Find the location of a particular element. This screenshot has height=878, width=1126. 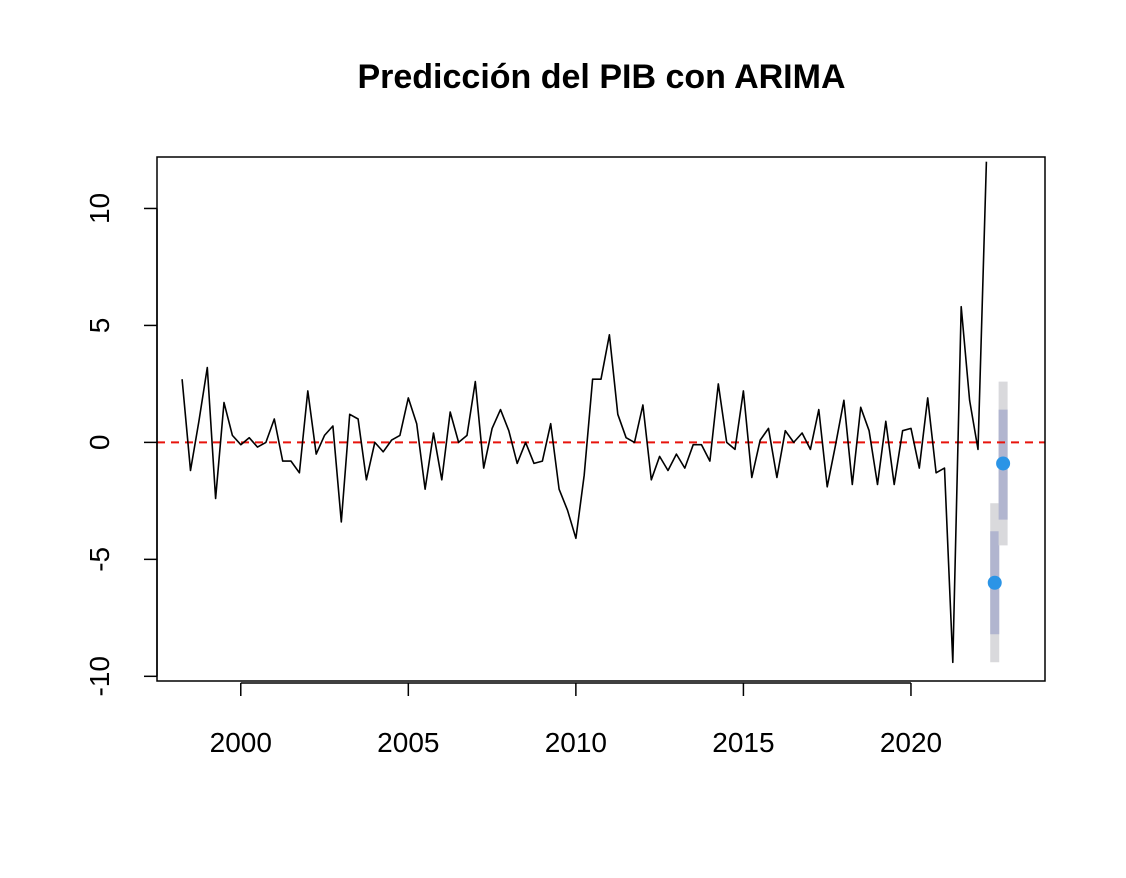

y-tick-label-5: 5 is located at coordinates (99, 326).